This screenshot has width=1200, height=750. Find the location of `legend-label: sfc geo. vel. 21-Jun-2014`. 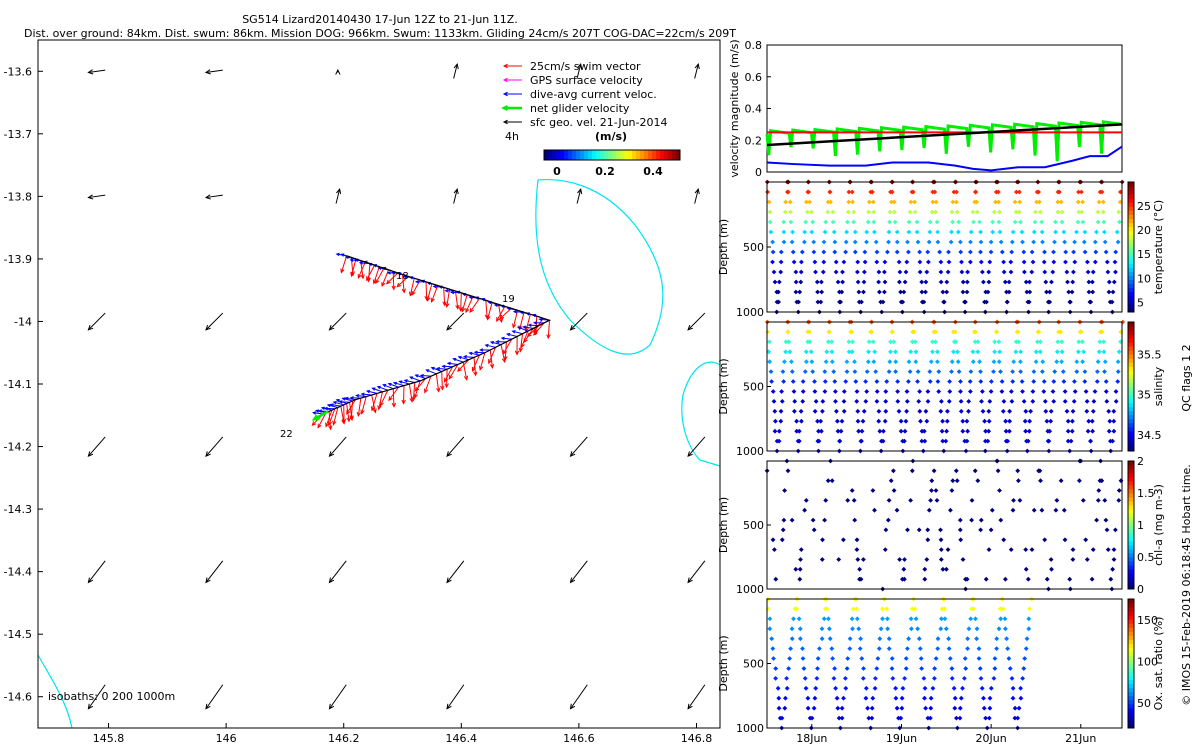

legend-label: sfc geo. vel. 21-Jun-2014 is located at coordinates (598, 122).